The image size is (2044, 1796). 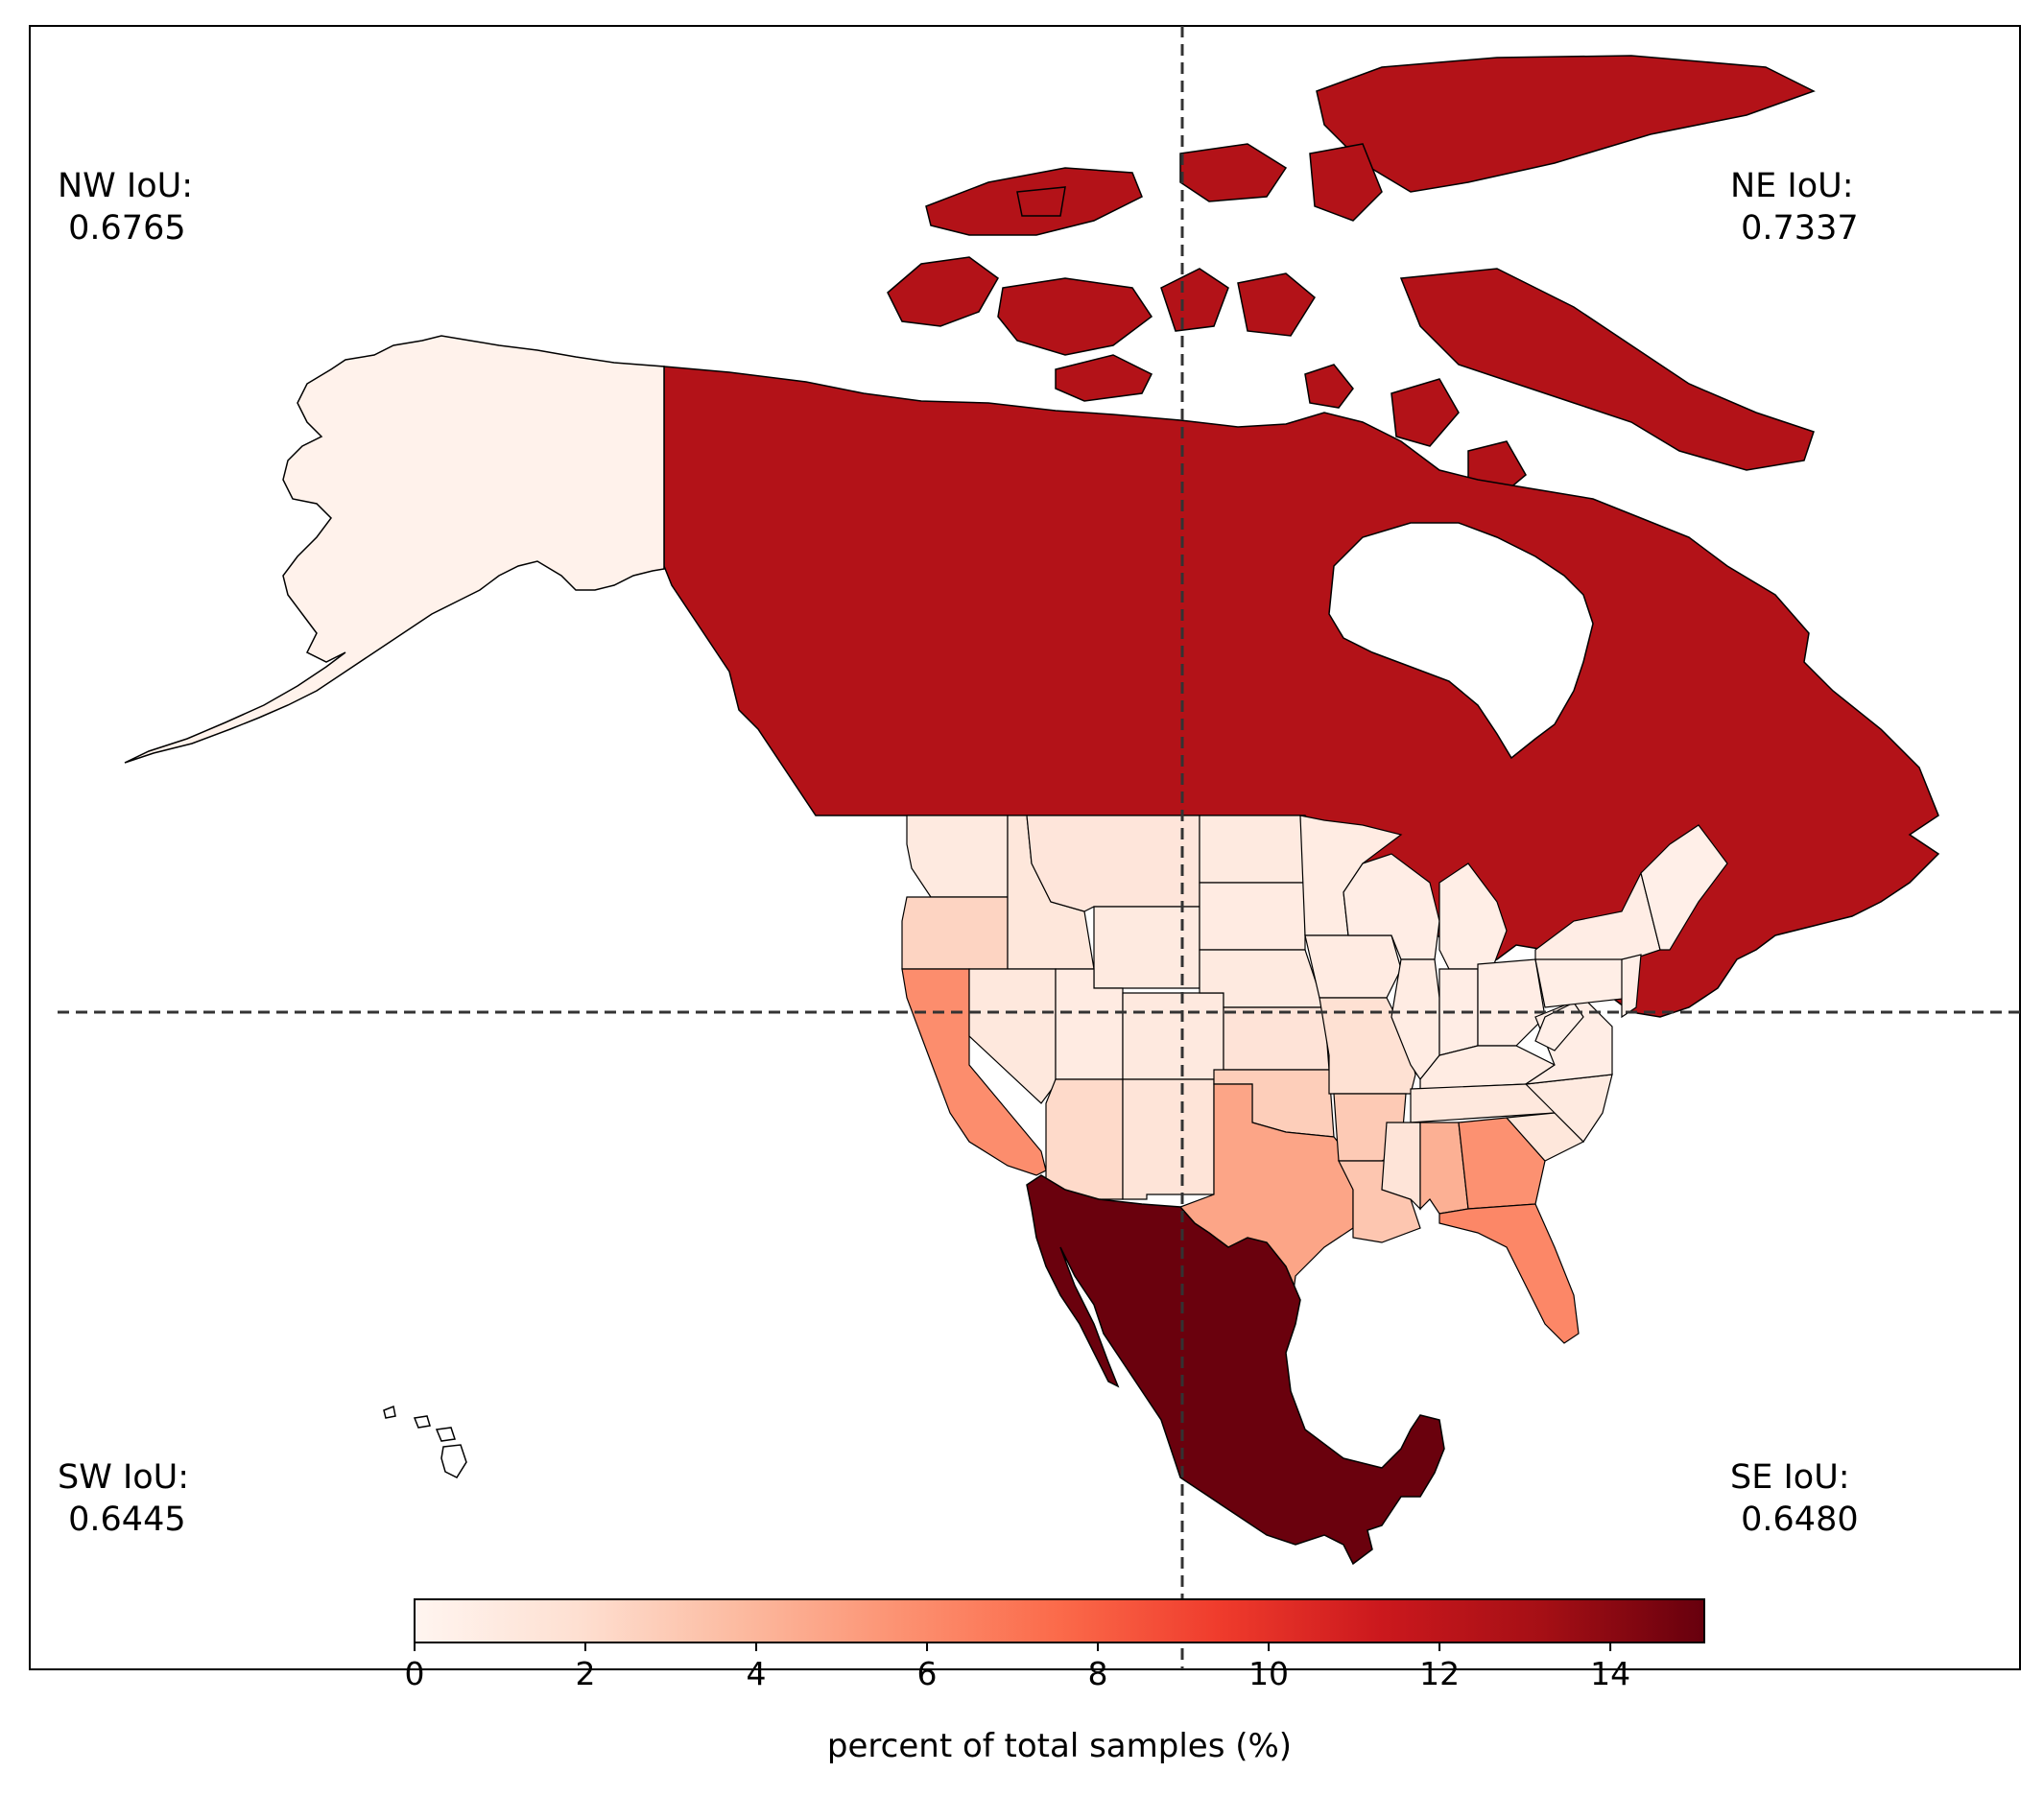 I want to click on mexico, so click(x=1235, y=1370).